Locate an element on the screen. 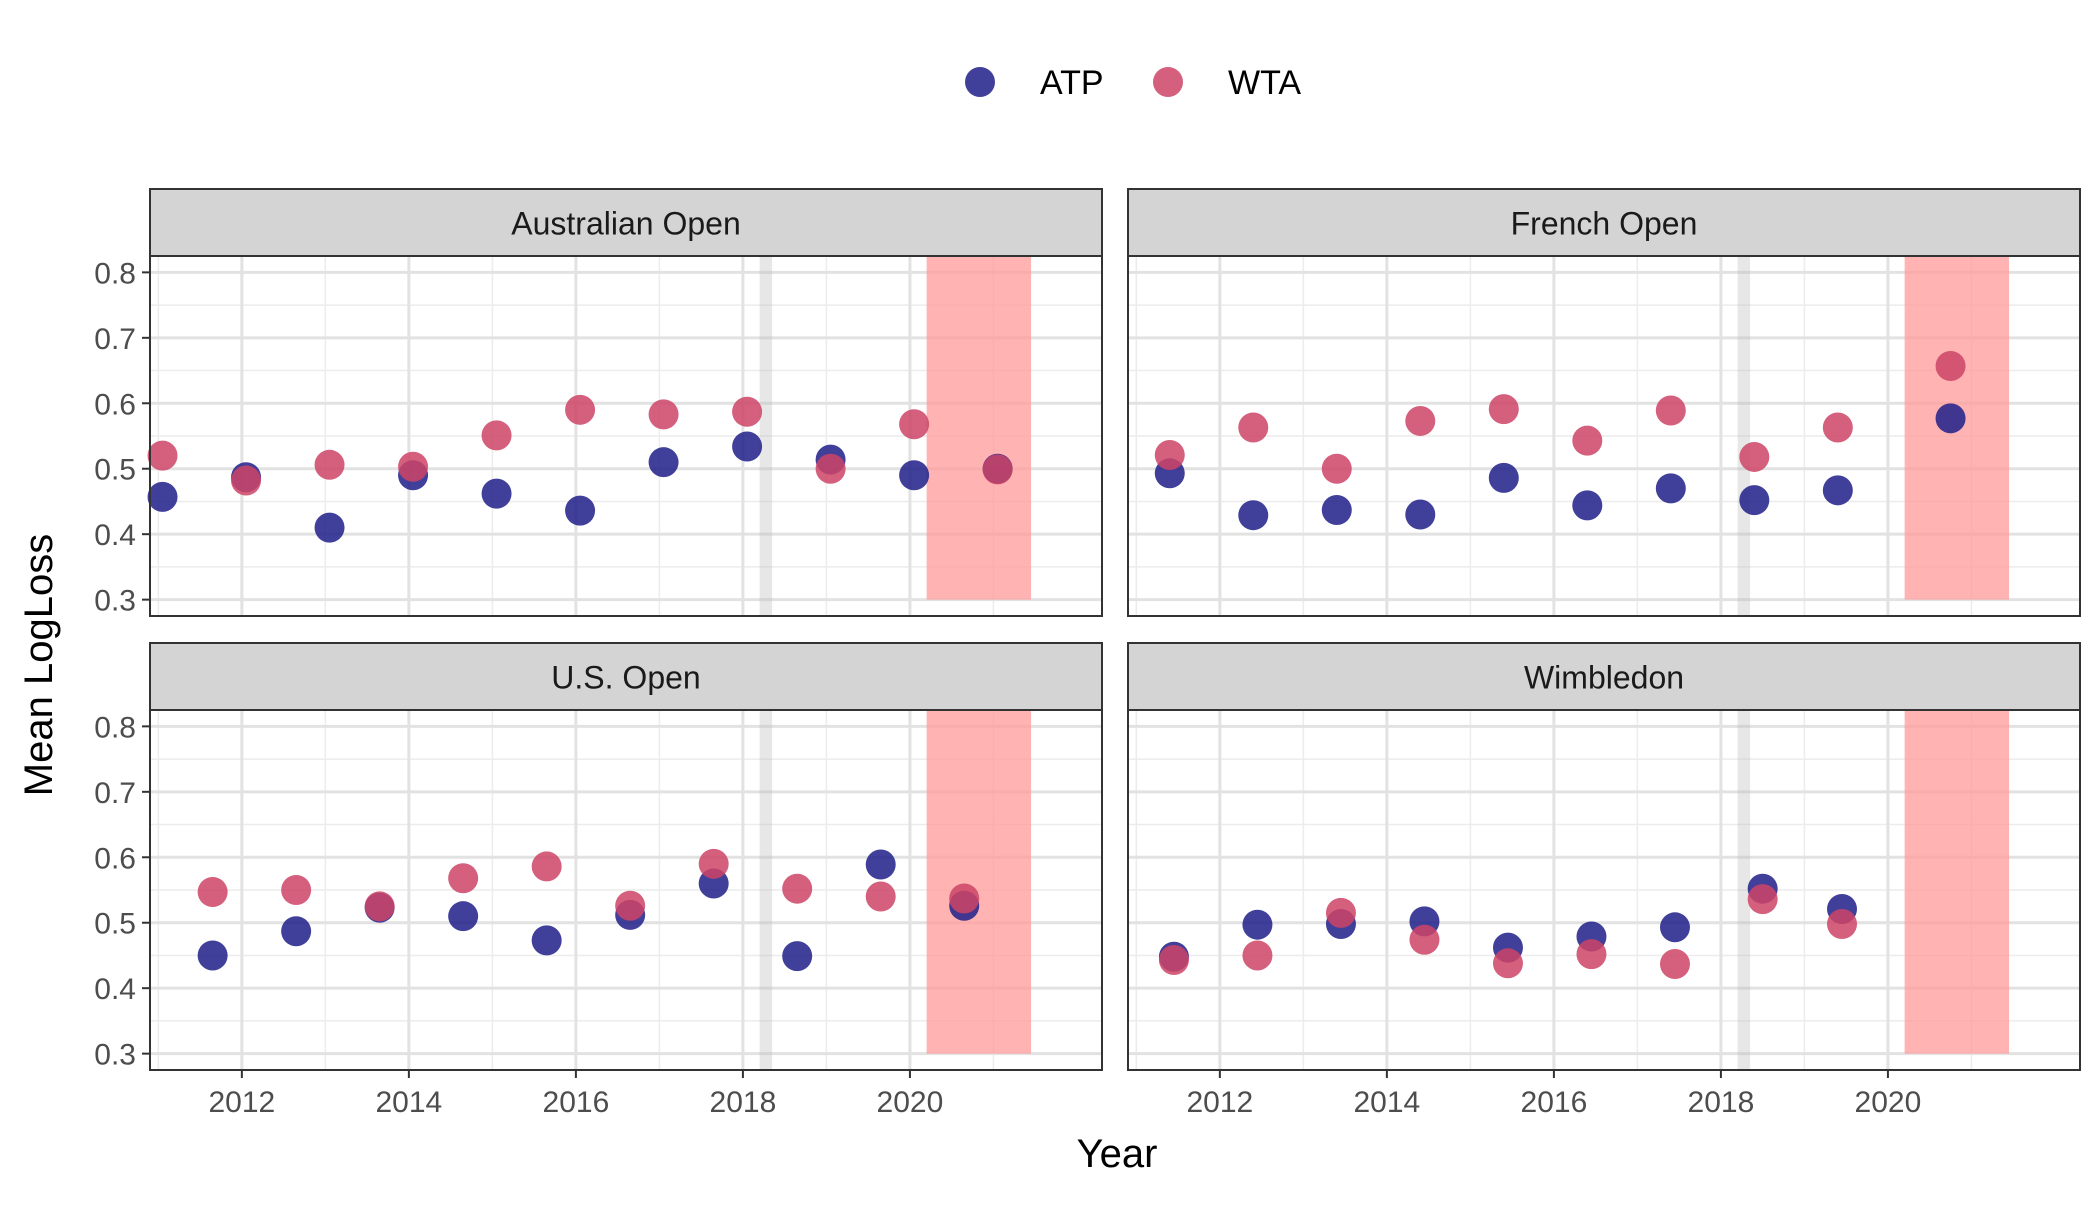  legend-item-atp: ATP is located at coordinates (1034, 83).